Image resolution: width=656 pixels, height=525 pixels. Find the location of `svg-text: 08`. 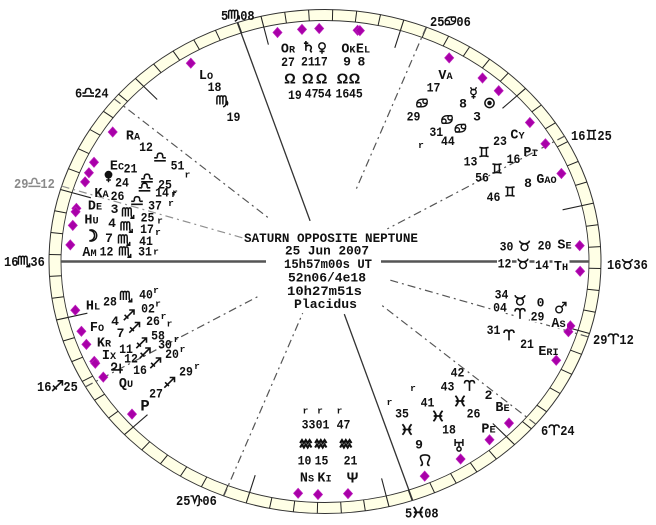

svg-text: 08 is located at coordinates (247, 17).